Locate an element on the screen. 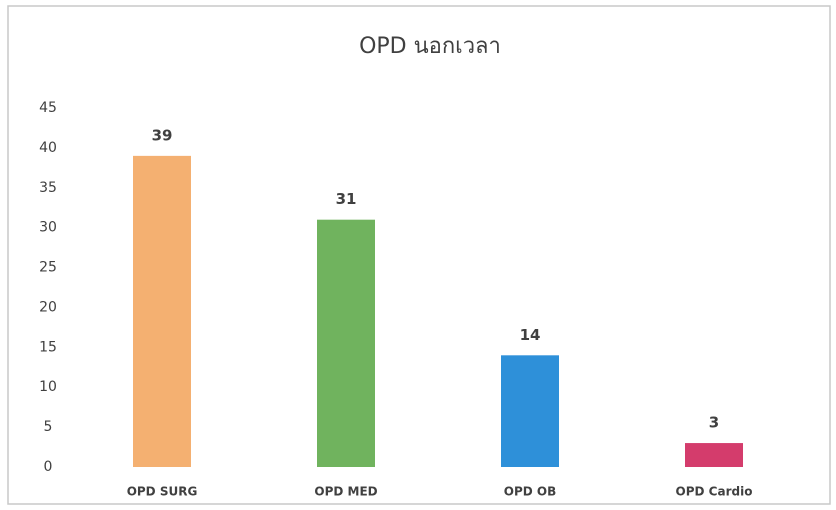  data-label: 3 is located at coordinates (714, 423).